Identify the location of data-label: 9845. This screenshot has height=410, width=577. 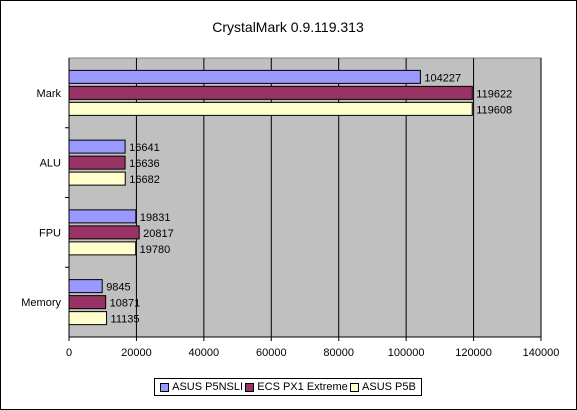
(118, 288).